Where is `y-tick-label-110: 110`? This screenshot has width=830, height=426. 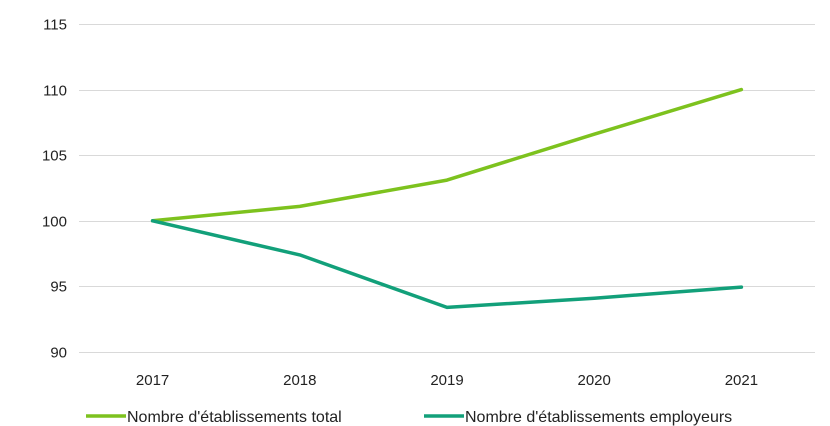
y-tick-label-110: 110 is located at coordinates (55, 91).